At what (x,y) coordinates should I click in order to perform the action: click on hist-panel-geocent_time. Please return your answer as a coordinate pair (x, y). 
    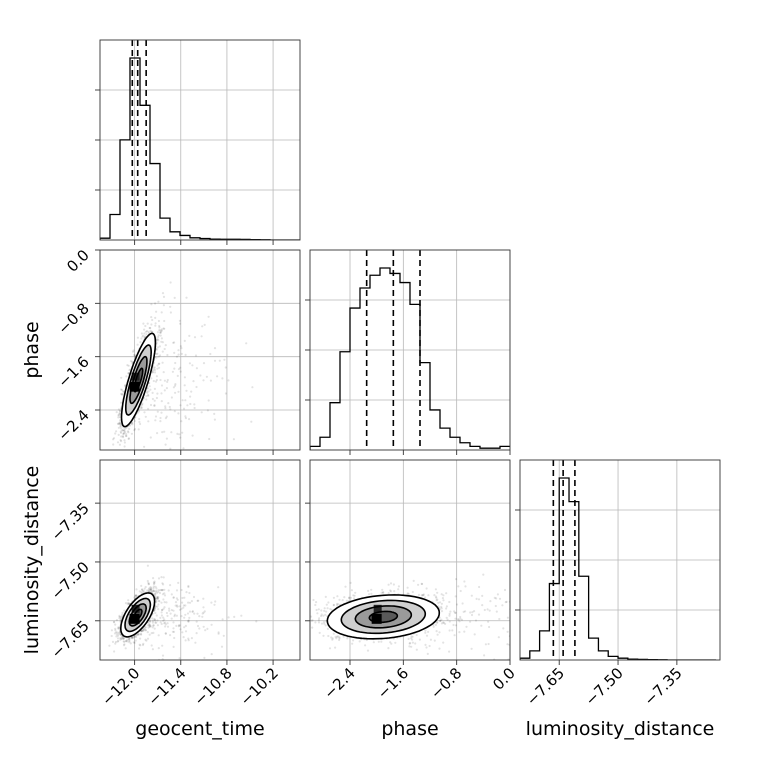
    Looking at the image, I should click on (198, 142).